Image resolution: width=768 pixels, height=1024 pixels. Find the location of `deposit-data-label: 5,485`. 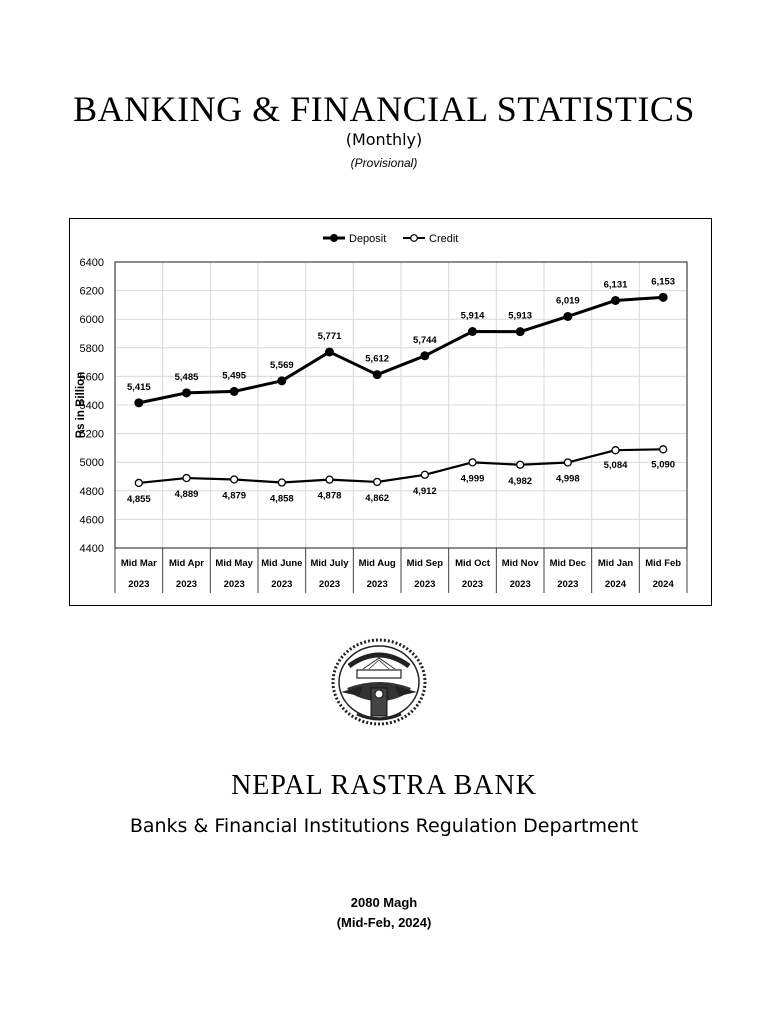

deposit-data-label: 5,485 is located at coordinates (187, 377).